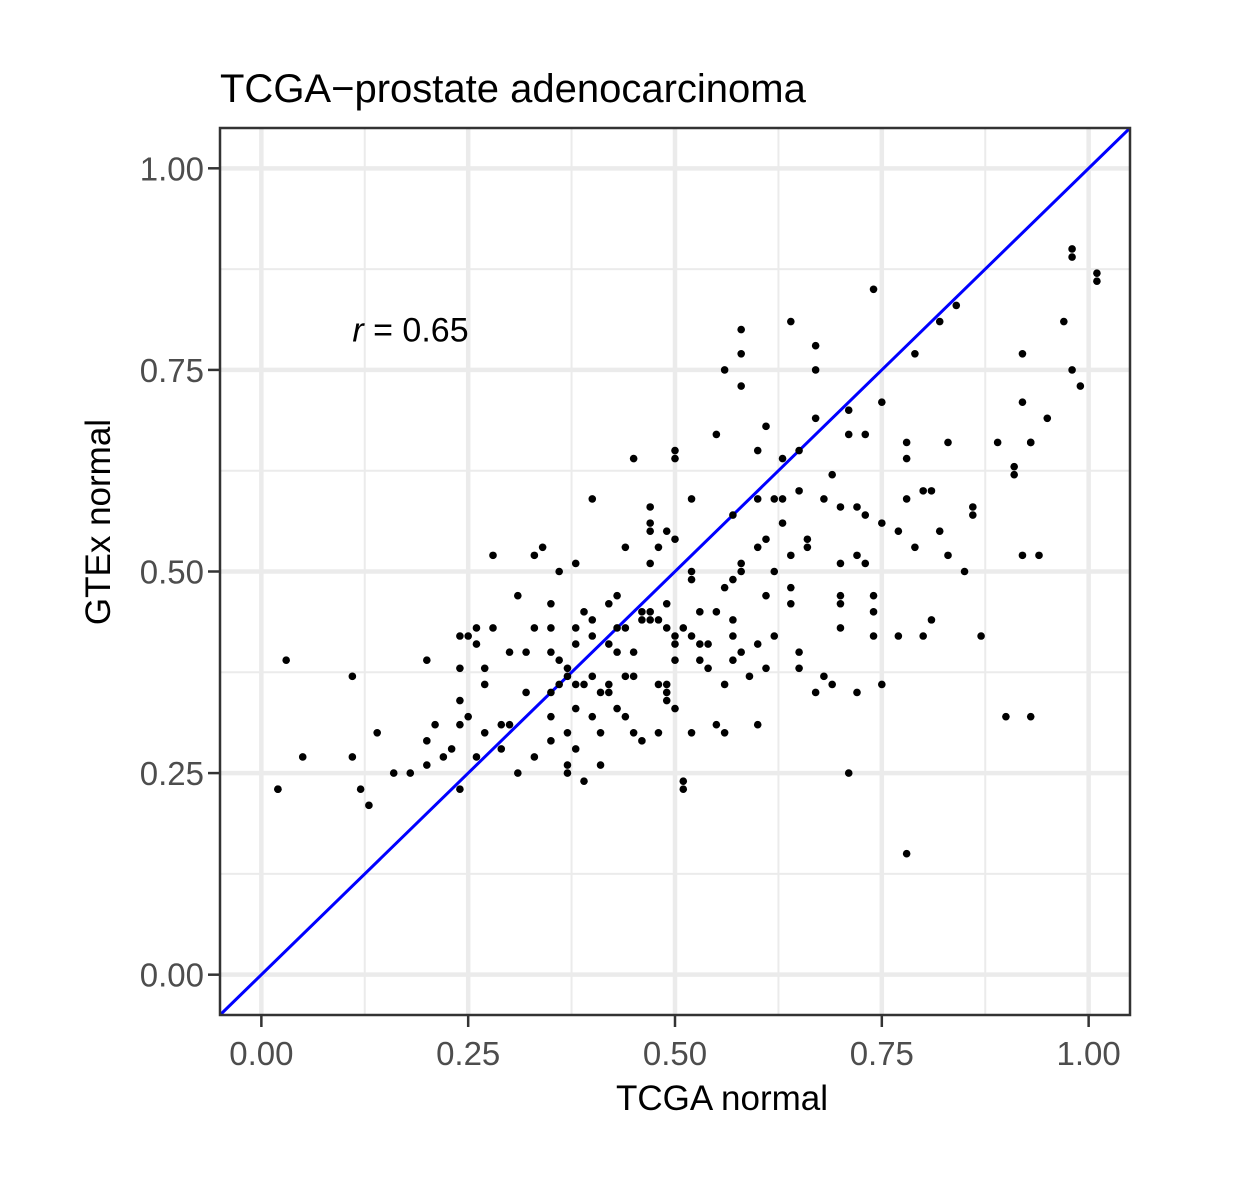 The height and width of the screenshot is (1188, 1236). Describe the element at coordinates (172, 773) in the screenshot. I see `y-tick-label-1: 0.25` at that location.